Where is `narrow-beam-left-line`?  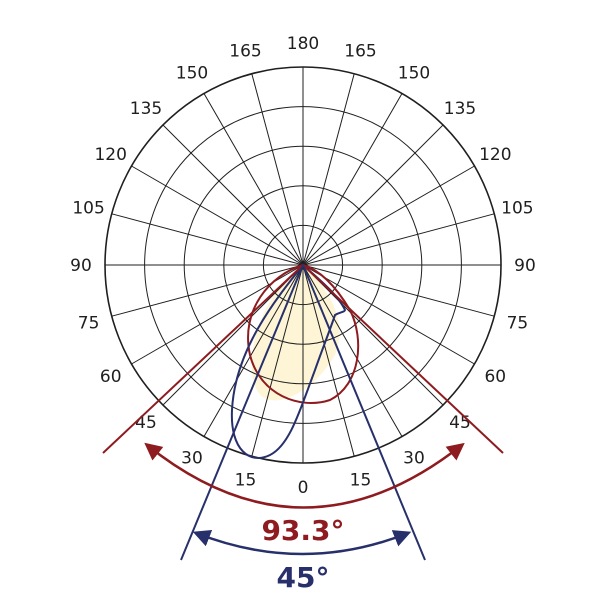
narrow-beam-left-line is located at coordinates (242, 412).